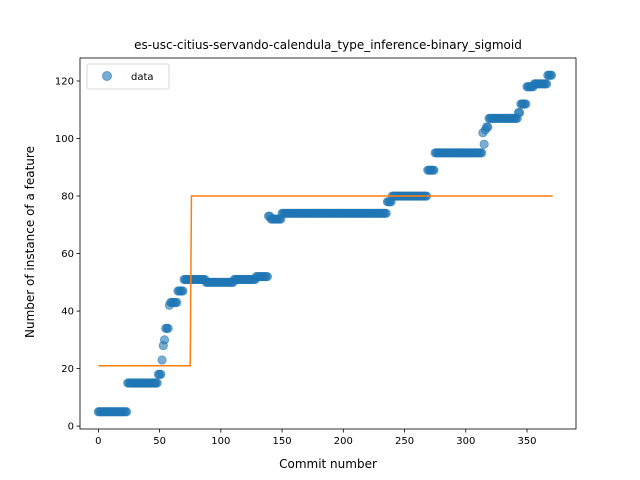 This screenshot has width=640, height=480. What do you see at coordinates (71, 427) in the screenshot?
I see `y-tick-label: 0` at bounding box center [71, 427].